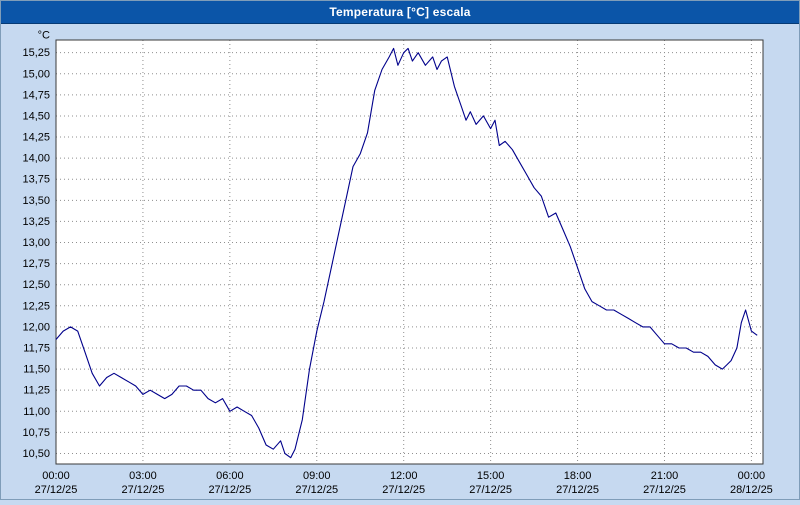 The height and width of the screenshot is (505, 800). I want to click on y-tick-label: 11,75, so click(36, 348).